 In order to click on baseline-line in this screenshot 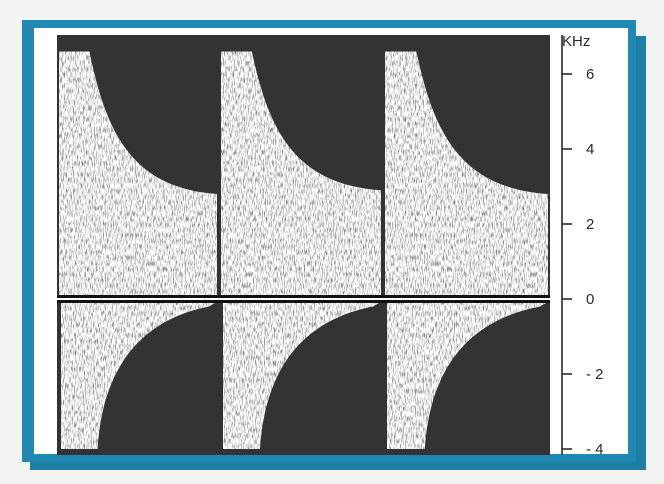, I will do `click(303, 299)`.